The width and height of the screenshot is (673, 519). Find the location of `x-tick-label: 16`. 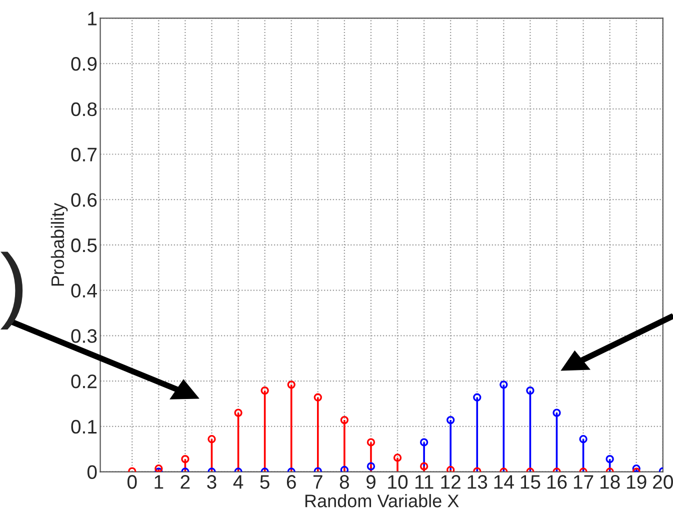

x-tick-label: 16 is located at coordinates (557, 482).